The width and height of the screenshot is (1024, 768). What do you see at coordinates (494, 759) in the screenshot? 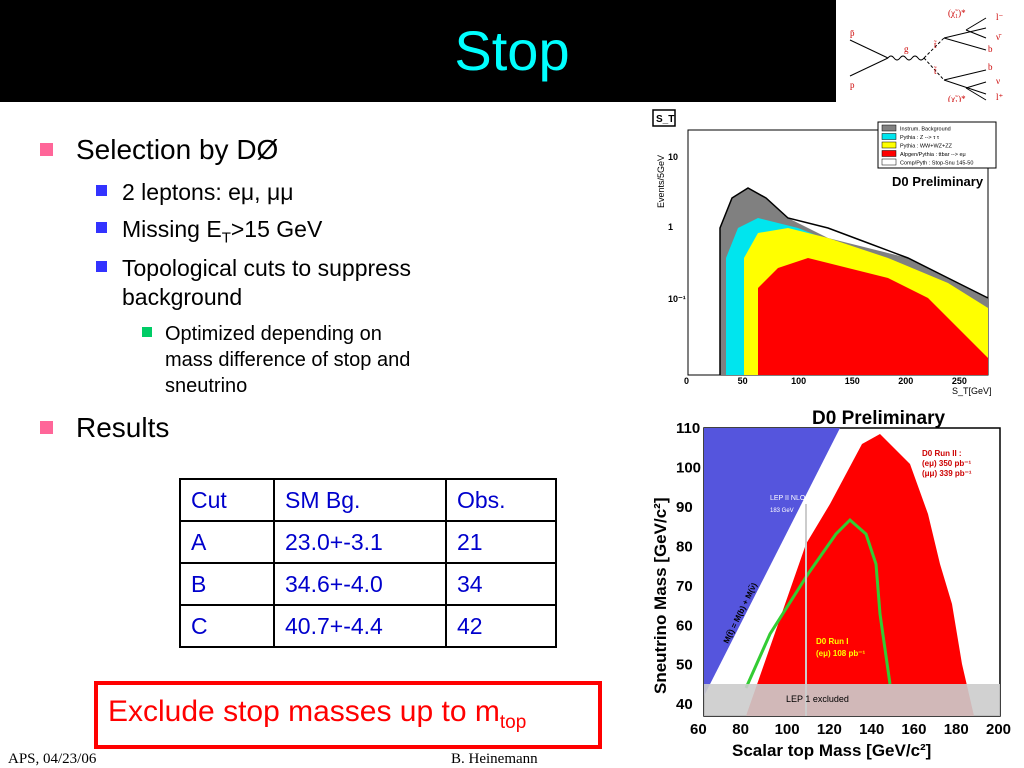
I see `footer-author: B. Heinemann` at bounding box center [494, 759].